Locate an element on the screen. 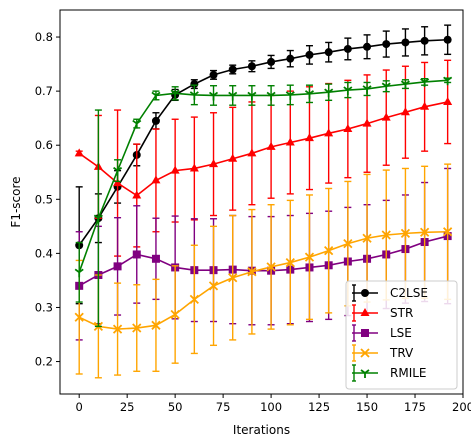 The image size is (471, 448). y-tick-label: 0.3 is located at coordinates (44, 307).